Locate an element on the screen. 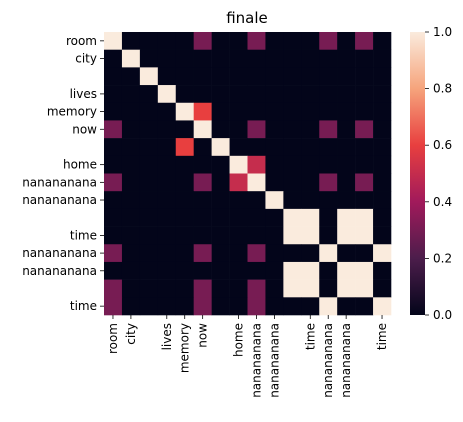  y-tick-label: lives is located at coordinates (83, 94).